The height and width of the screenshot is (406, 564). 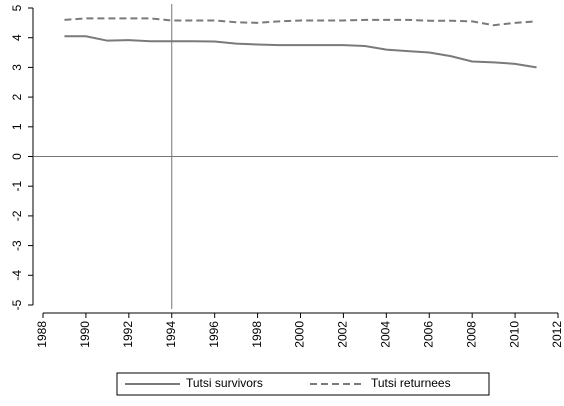 I want to click on y-tick-label: 0, so click(x=17, y=156).